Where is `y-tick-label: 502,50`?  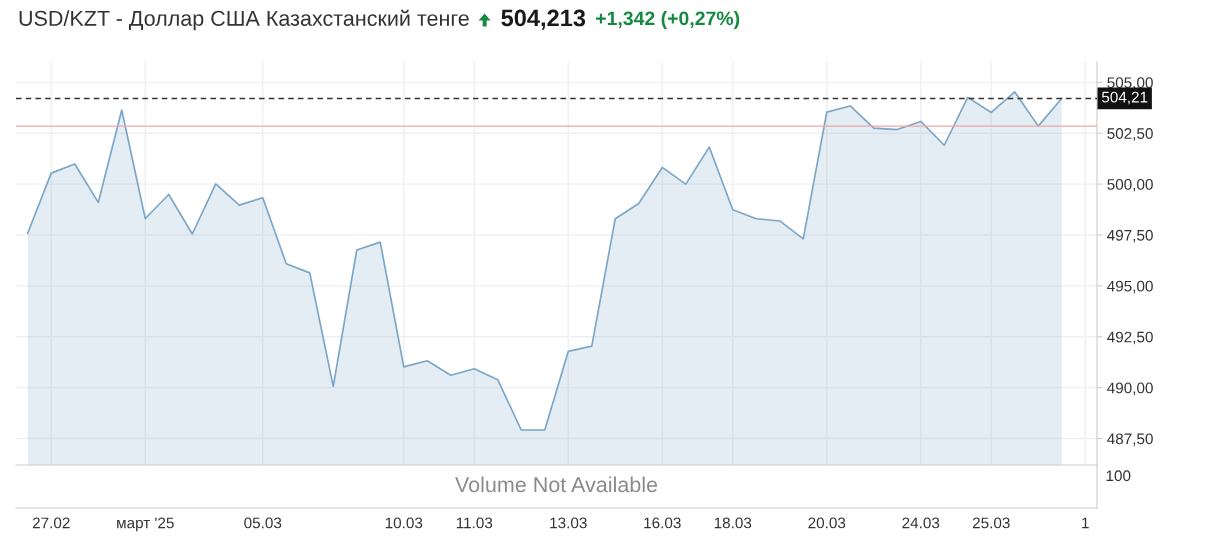 y-tick-label: 502,50 is located at coordinates (1130, 134).